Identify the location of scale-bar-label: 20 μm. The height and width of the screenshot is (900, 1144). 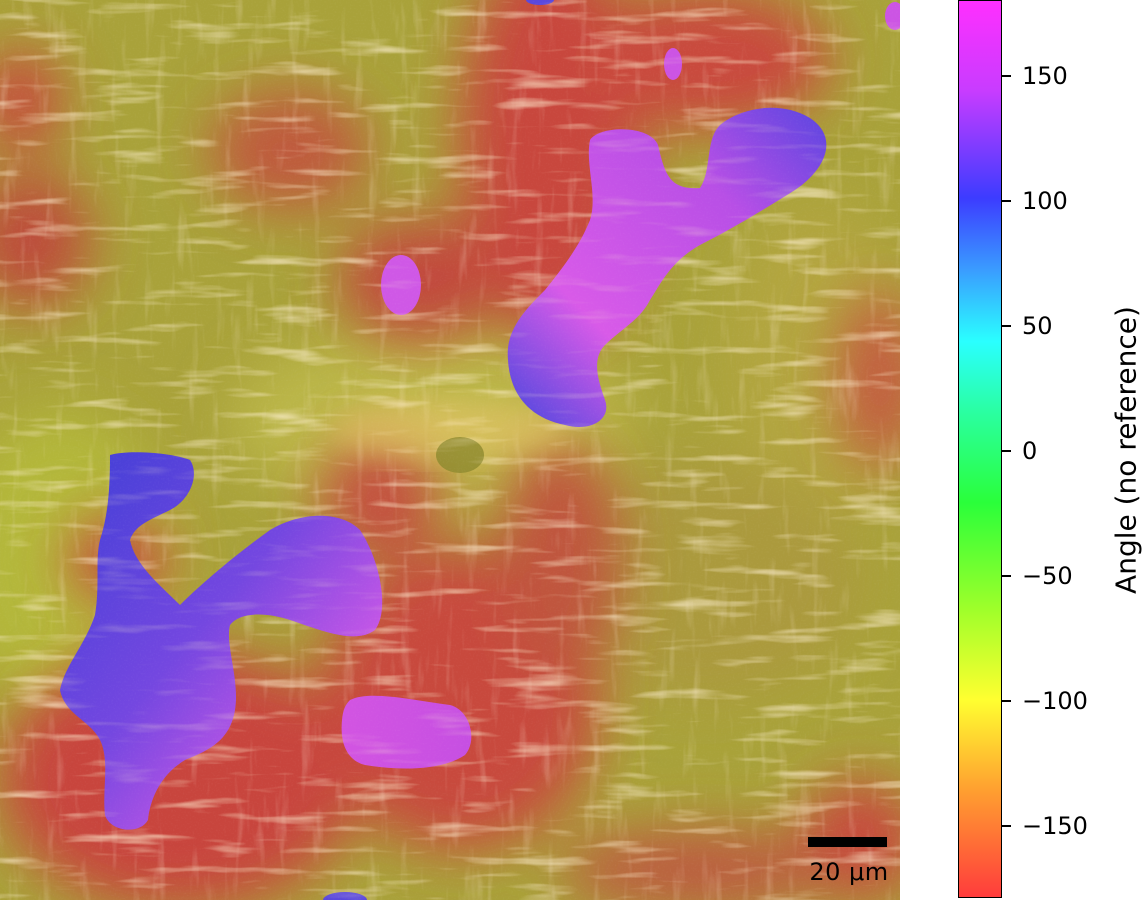
(849, 872).